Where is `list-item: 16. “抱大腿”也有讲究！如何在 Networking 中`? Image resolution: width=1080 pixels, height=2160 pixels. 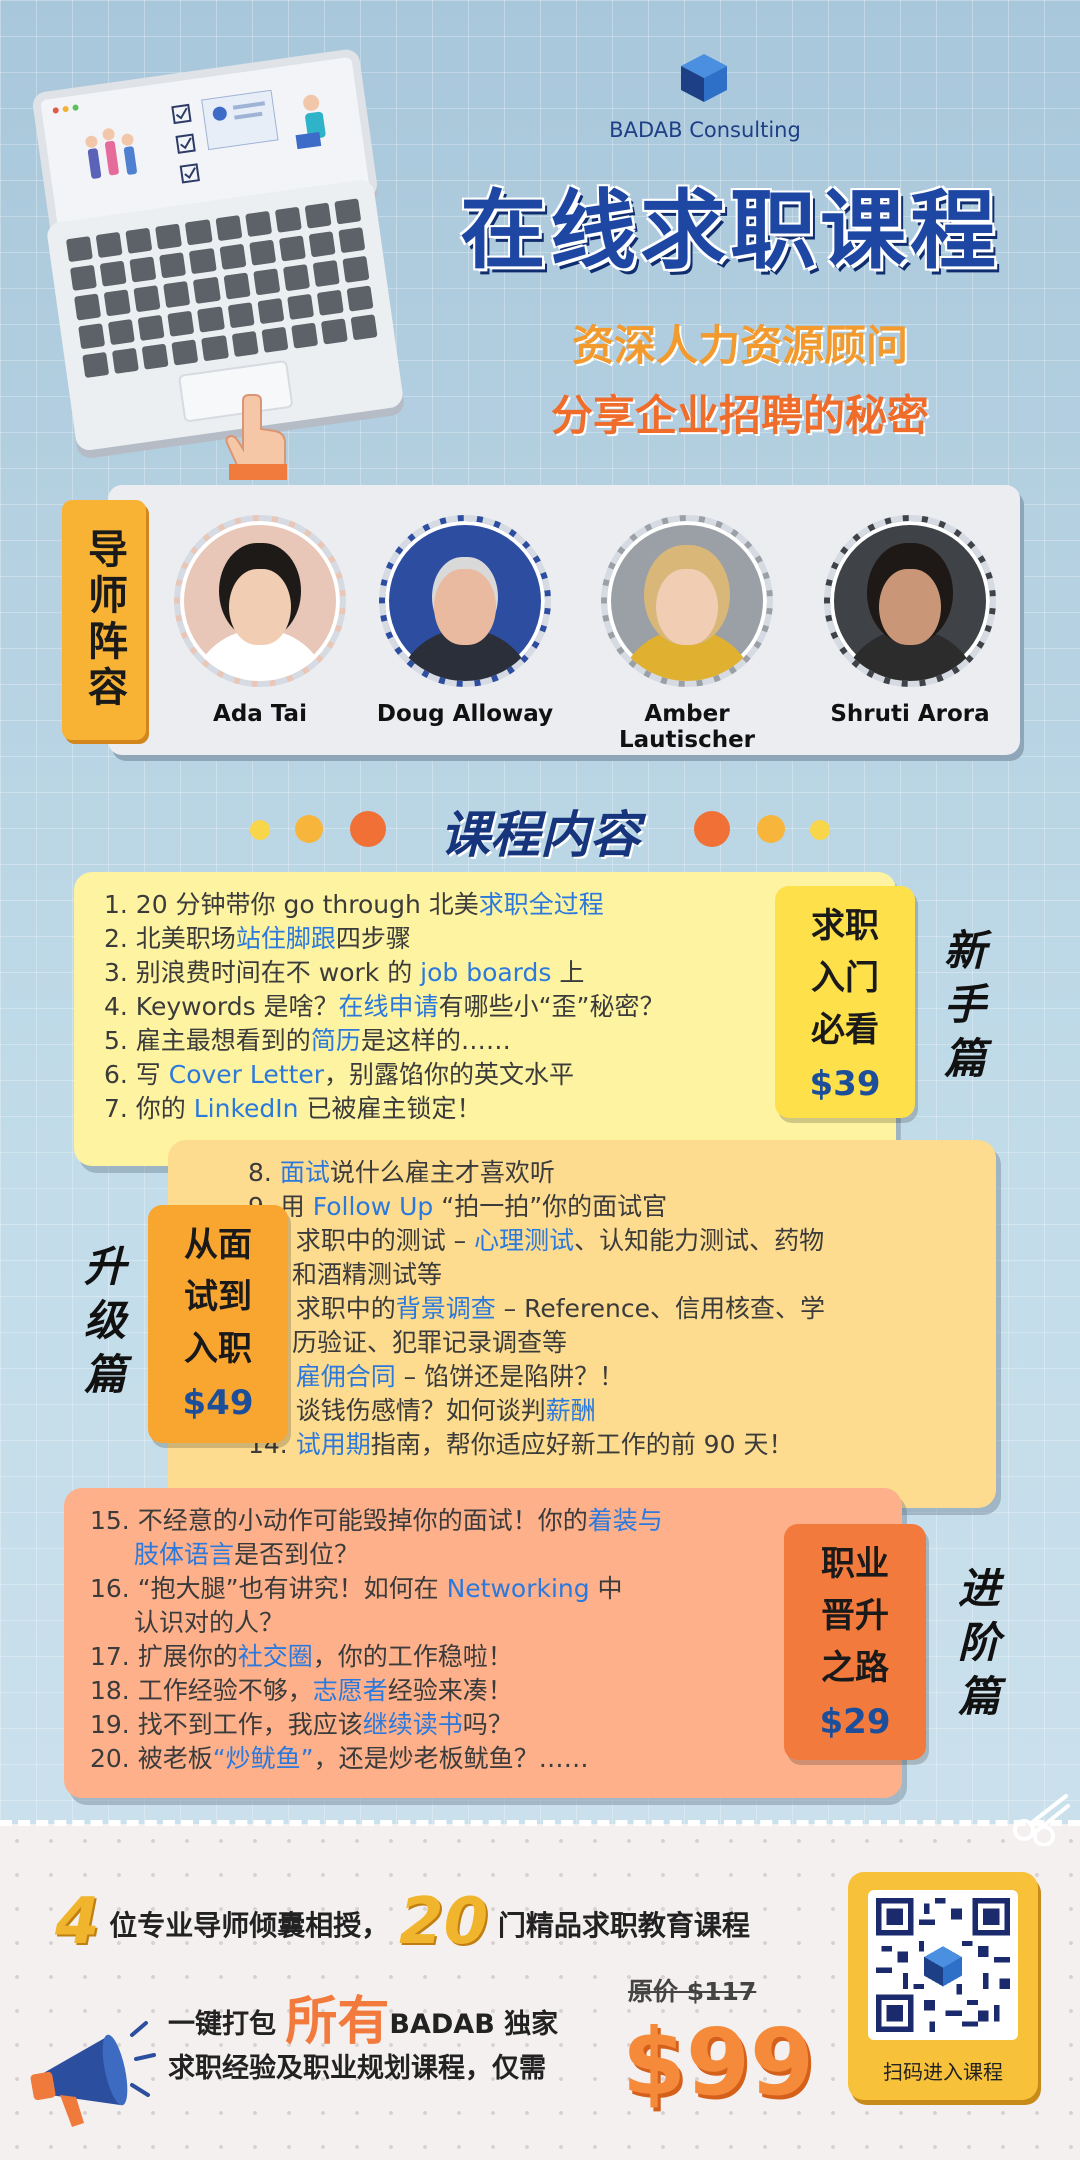 list-item: 16. “抱大腿”也有讲究！如何在 Networking 中 is located at coordinates (356, 1588).